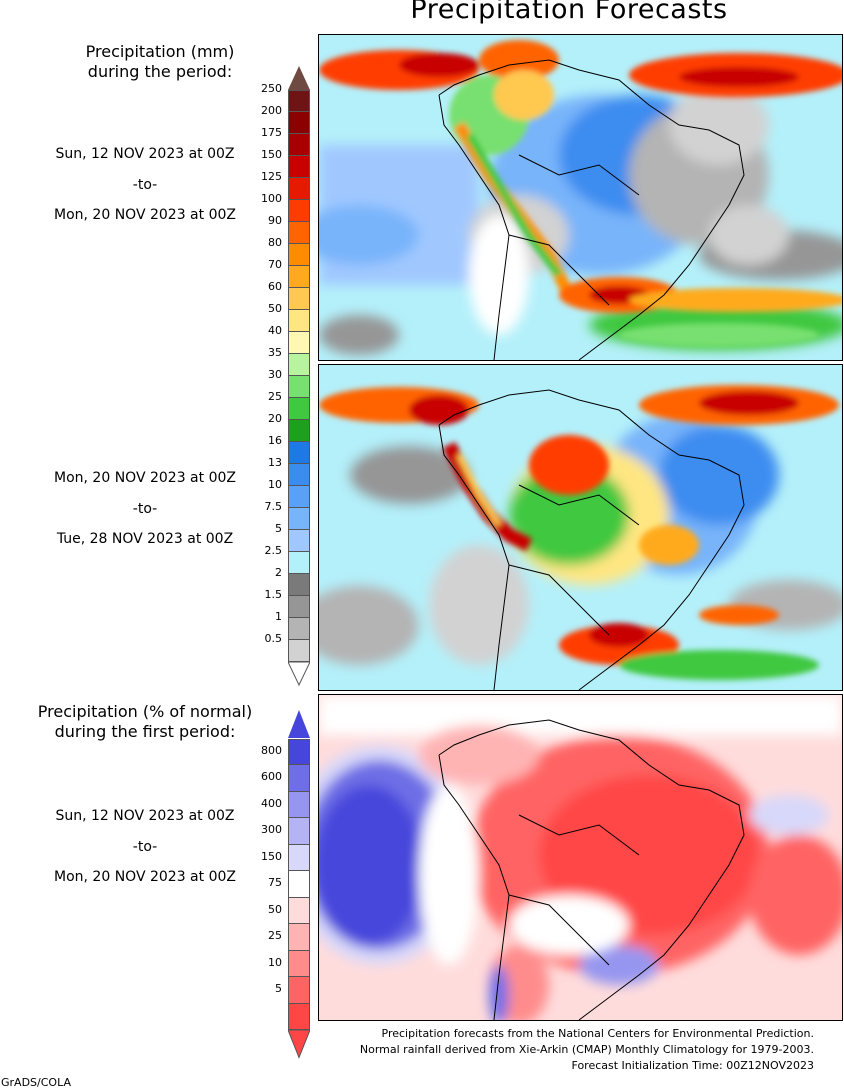 The height and width of the screenshot is (1092, 844). I want to click on scale-tick-label: 300, so click(271, 830).